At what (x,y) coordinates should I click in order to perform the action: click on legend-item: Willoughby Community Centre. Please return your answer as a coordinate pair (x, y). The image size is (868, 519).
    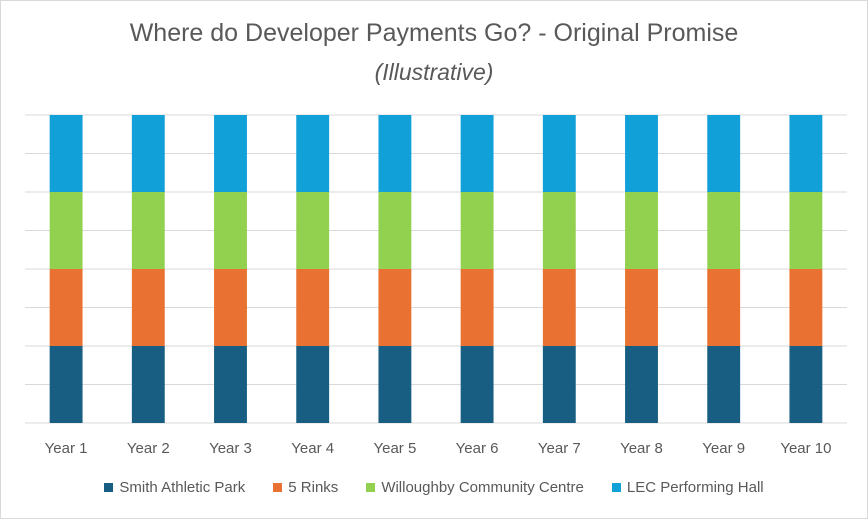
    Looking at the image, I should click on (475, 487).